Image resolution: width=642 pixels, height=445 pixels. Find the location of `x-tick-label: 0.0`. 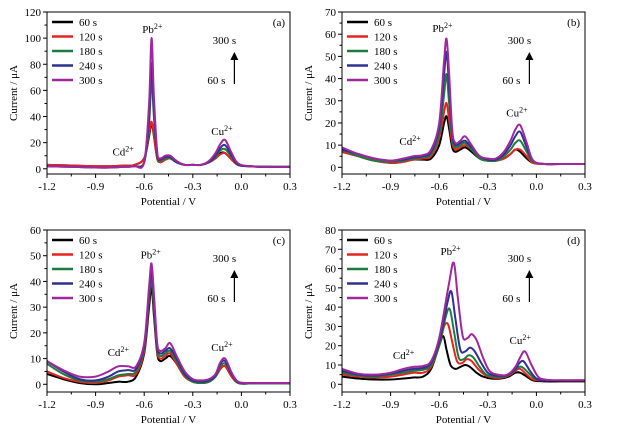

x-tick-label: 0.0 is located at coordinates (537, 187).